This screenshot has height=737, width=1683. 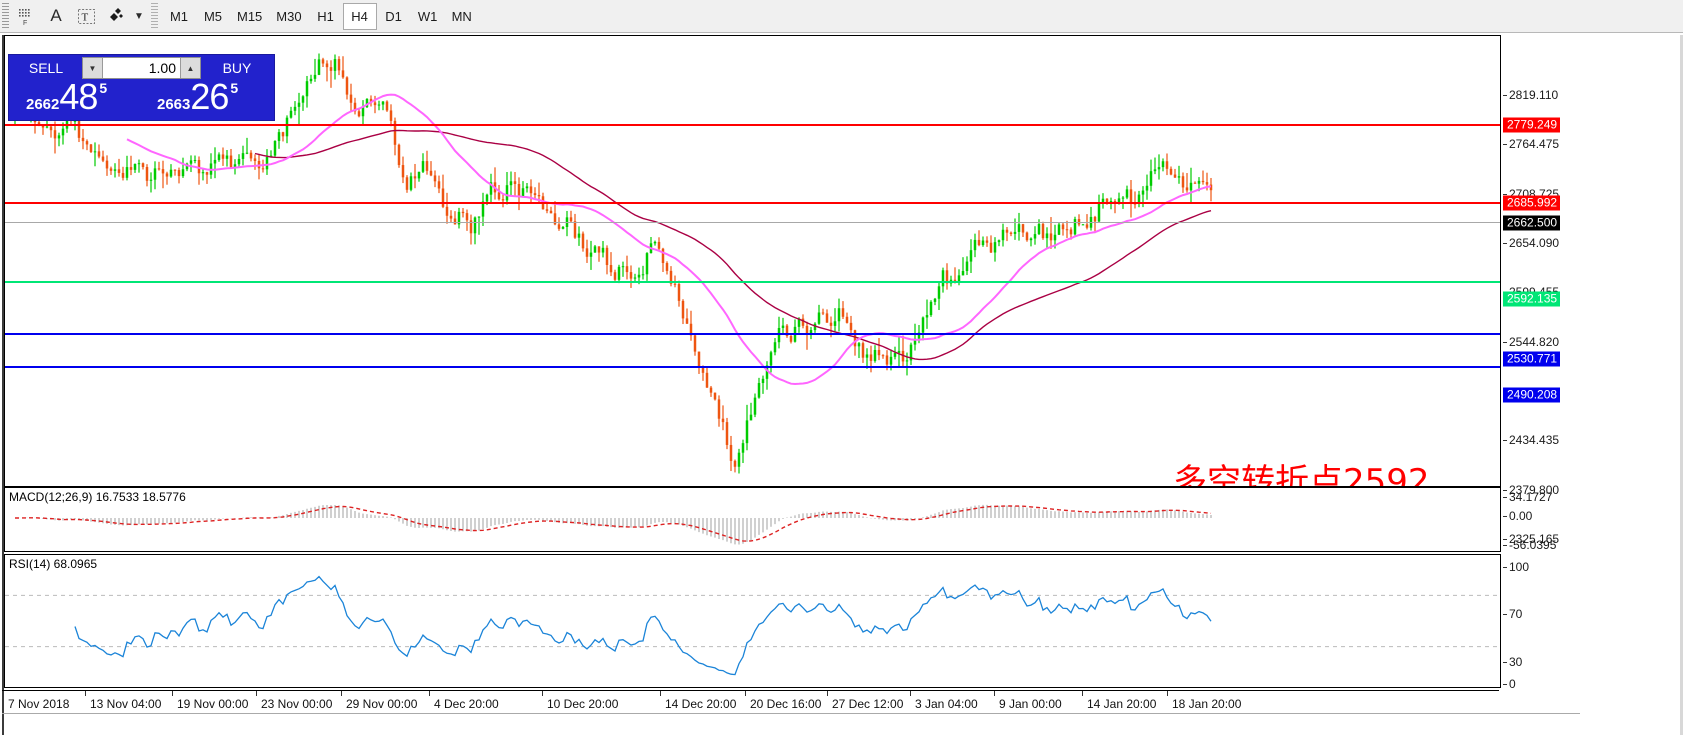 What do you see at coordinates (43, 104) in the screenshot?
I see `sell-price-prefix: 2662` at bounding box center [43, 104].